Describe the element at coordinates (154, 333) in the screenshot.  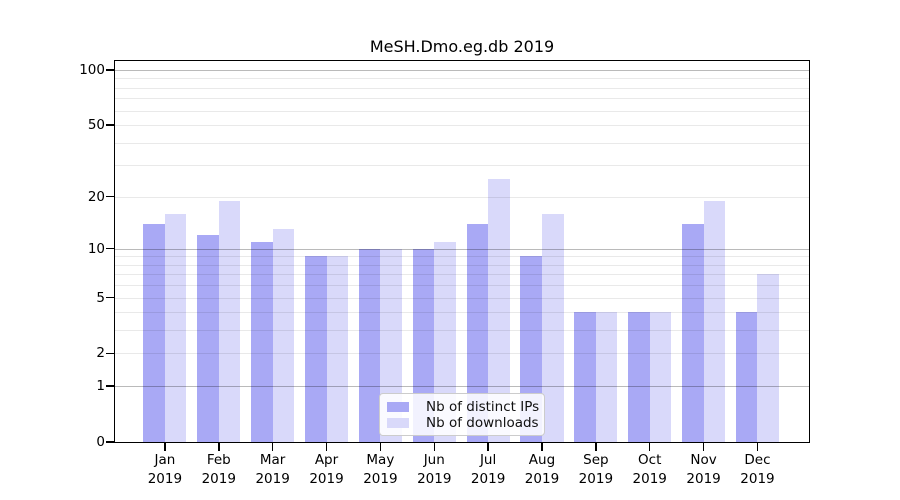
I see `bar-ips-jan` at that location.